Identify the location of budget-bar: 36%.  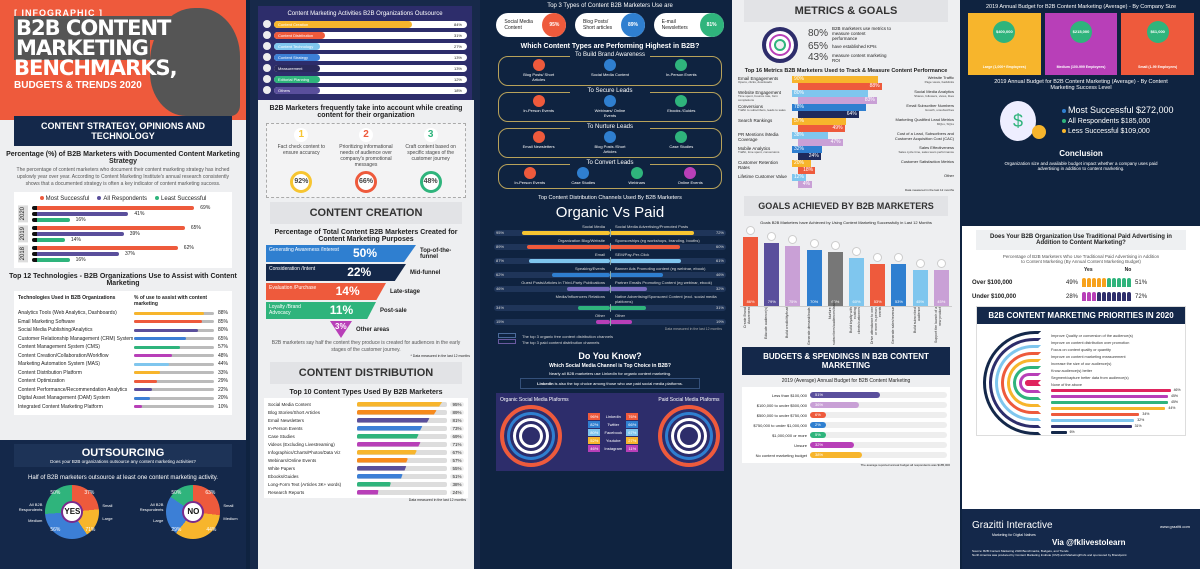
(835, 405).